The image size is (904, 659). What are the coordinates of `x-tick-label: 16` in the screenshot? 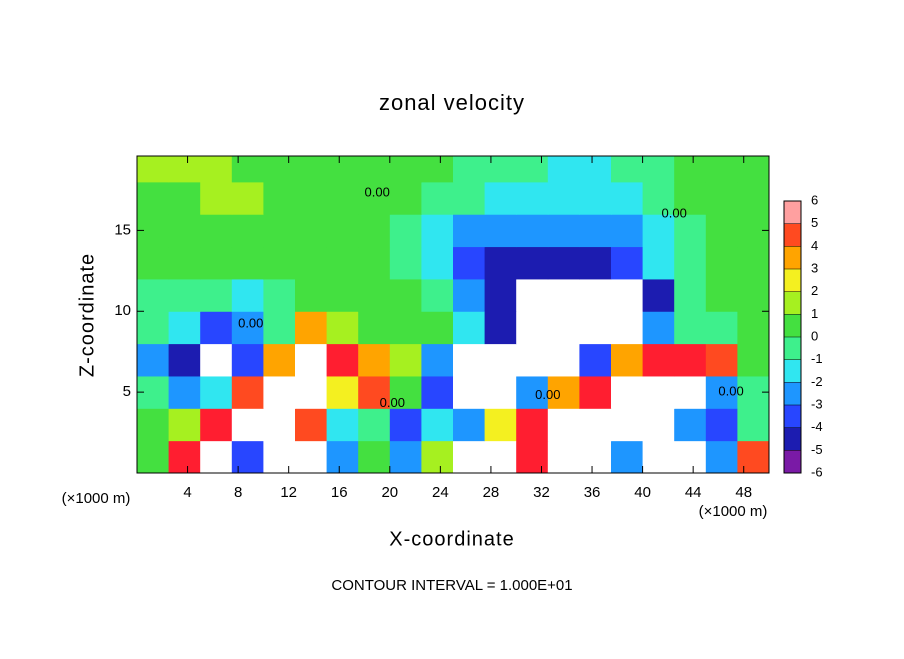 It's located at (339, 492).